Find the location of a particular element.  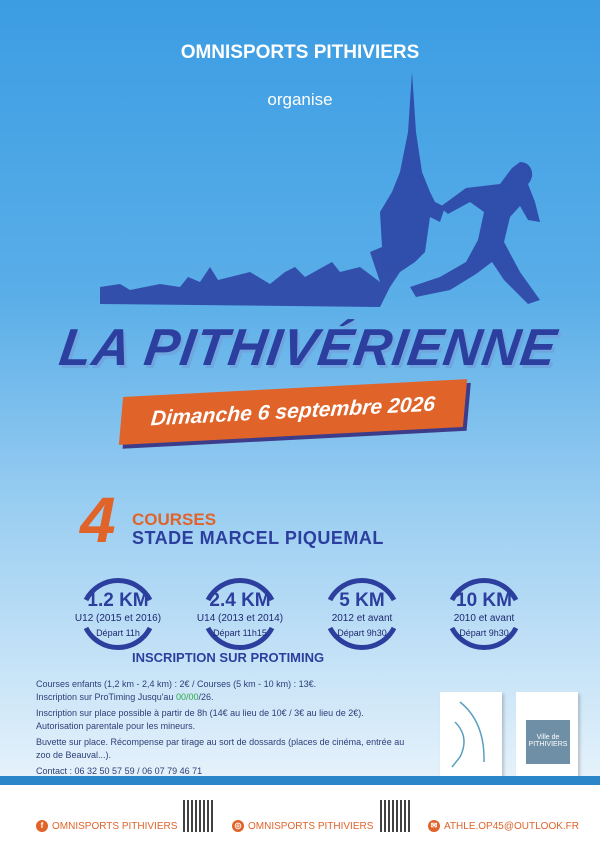

race-start: Départ 11h15 is located at coordinates (240, 633).